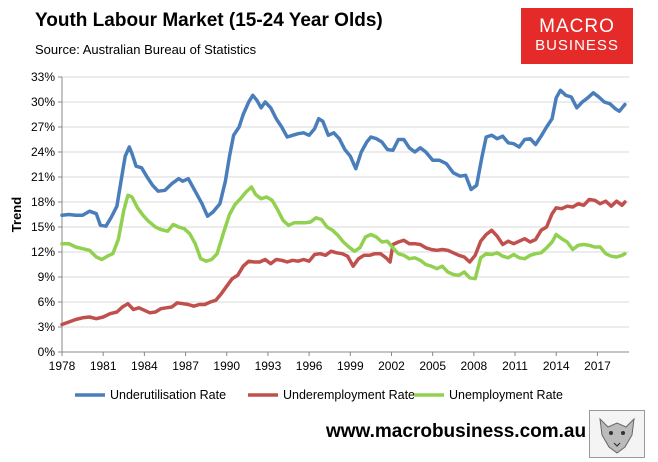 The height and width of the screenshot is (462, 658). I want to click on x-tick-label: 2002, so click(391, 366).